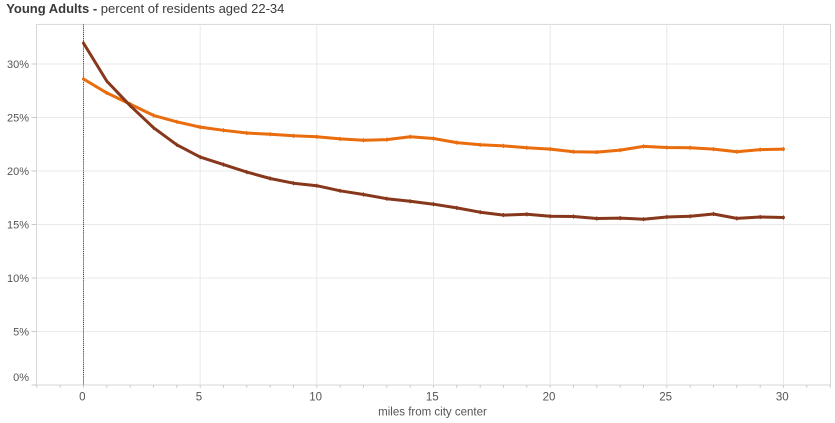 Image resolution: width=835 pixels, height=423 pixels. What do you see at coordinates (21, 332) in the screenshot?
I see `svg-text: 5%` at bounding box center [21, 332].